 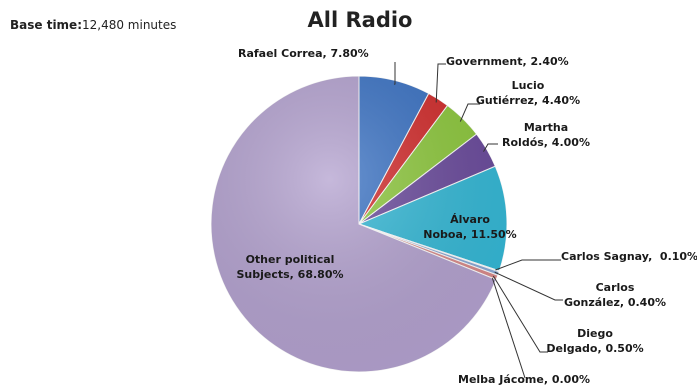 What do you see at coordinates (528, 93) in the screenshot?
I see `slice-label-lucio-gutierrez: Lucio Gutiérrez, 4.40%` at bounding box center [528, 93].